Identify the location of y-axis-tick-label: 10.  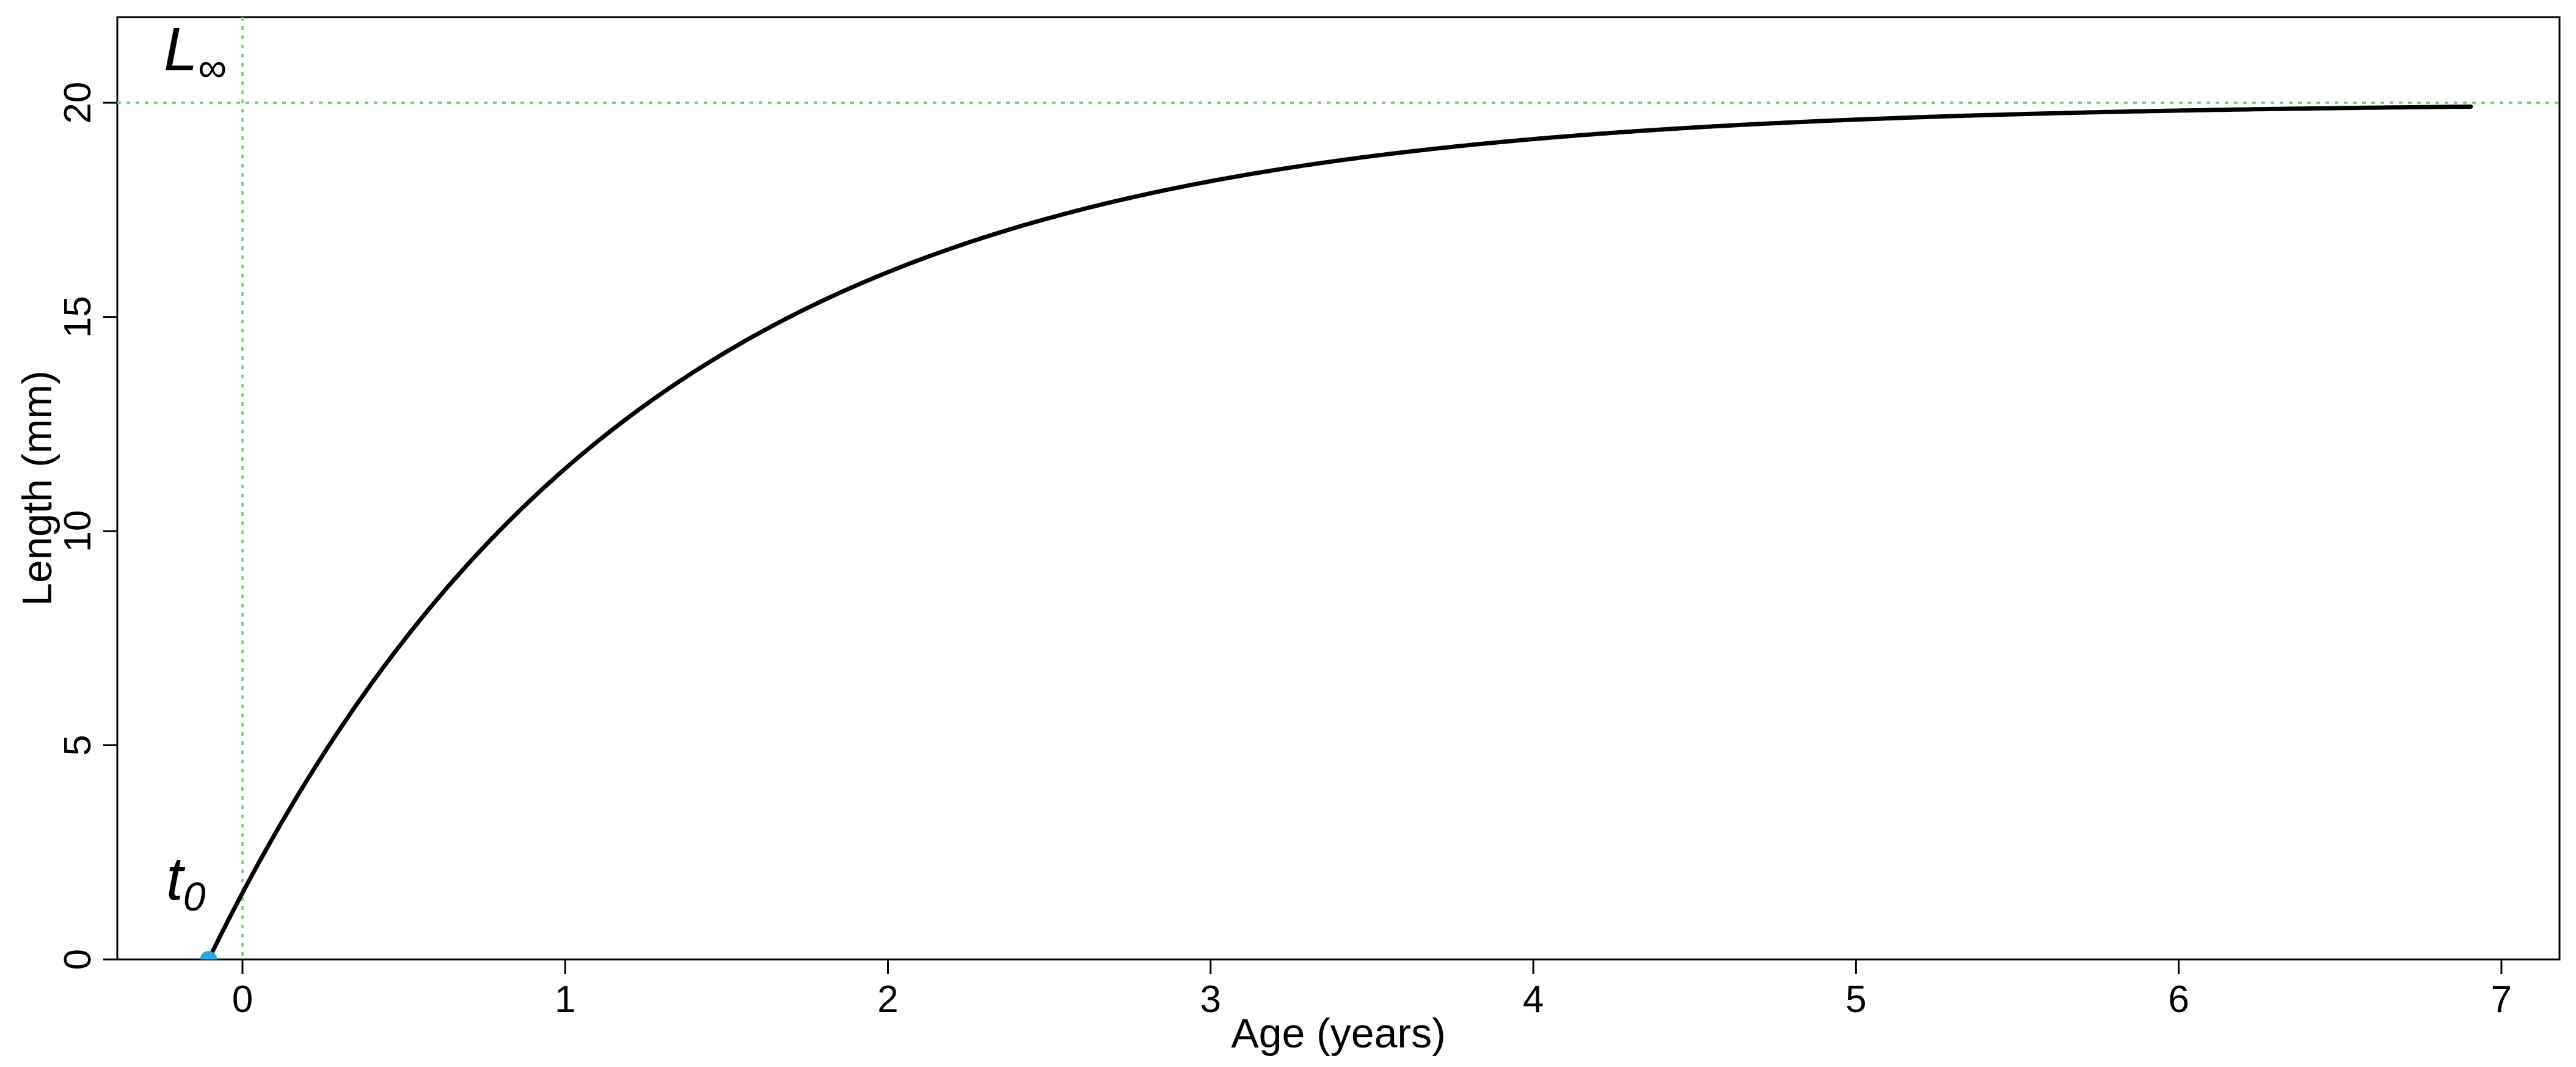
(78, 531).